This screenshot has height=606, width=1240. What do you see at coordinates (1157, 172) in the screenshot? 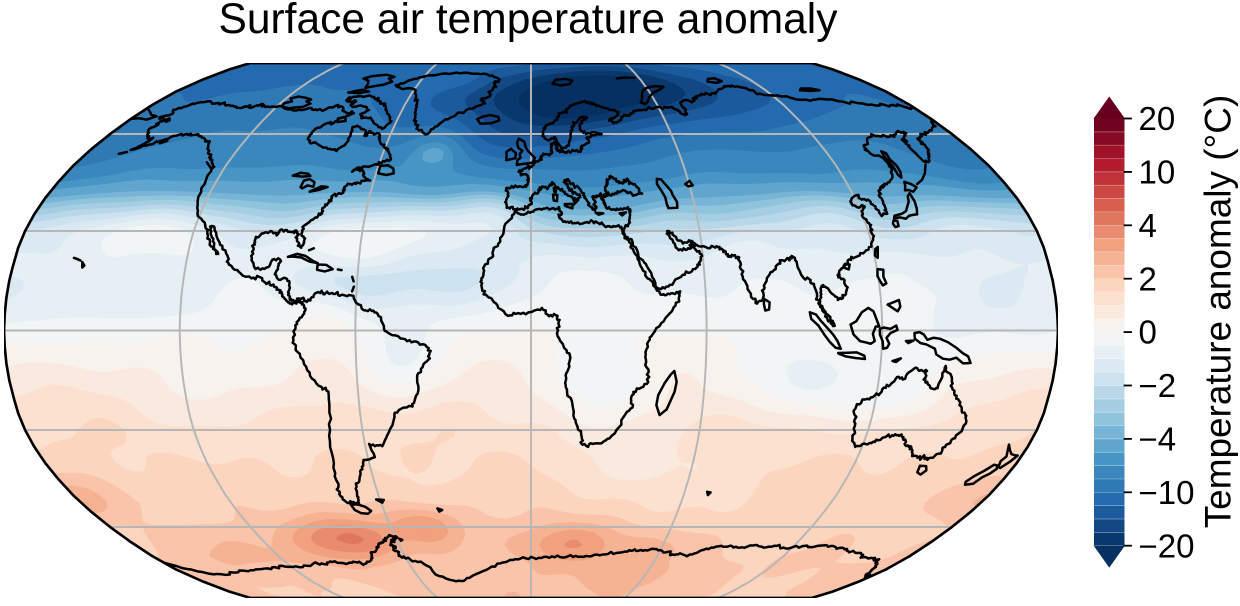
I see `svg-text: 10` at bounding box center [1157, 172].